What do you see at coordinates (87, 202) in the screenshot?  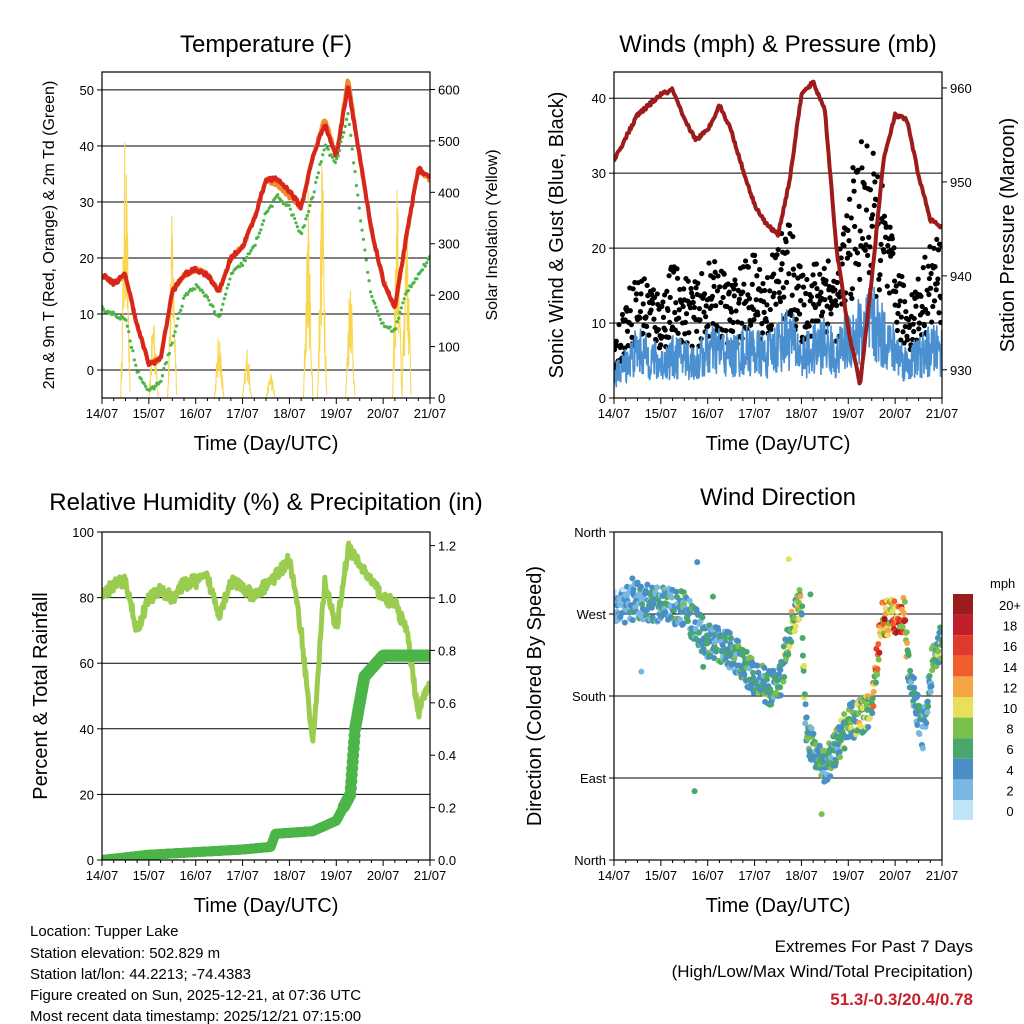 I see `y-tick-label: 30` at bounding box center [87, 202].